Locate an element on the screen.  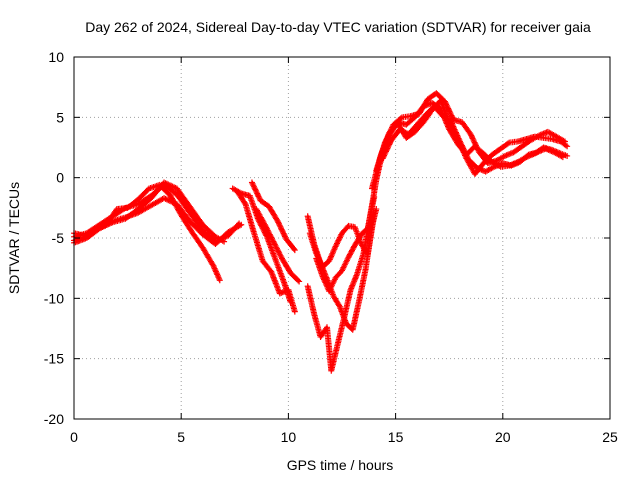
y-tick-label: -10 is located at coordinates (54, 298).